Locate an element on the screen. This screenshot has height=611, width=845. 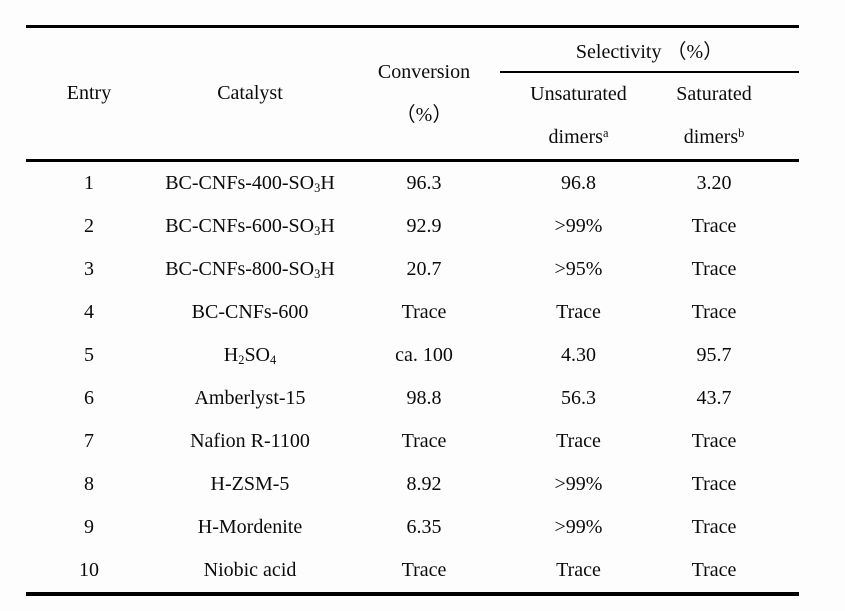
col-header-catalyst: Catalyst is located at coordinates (250, 94).